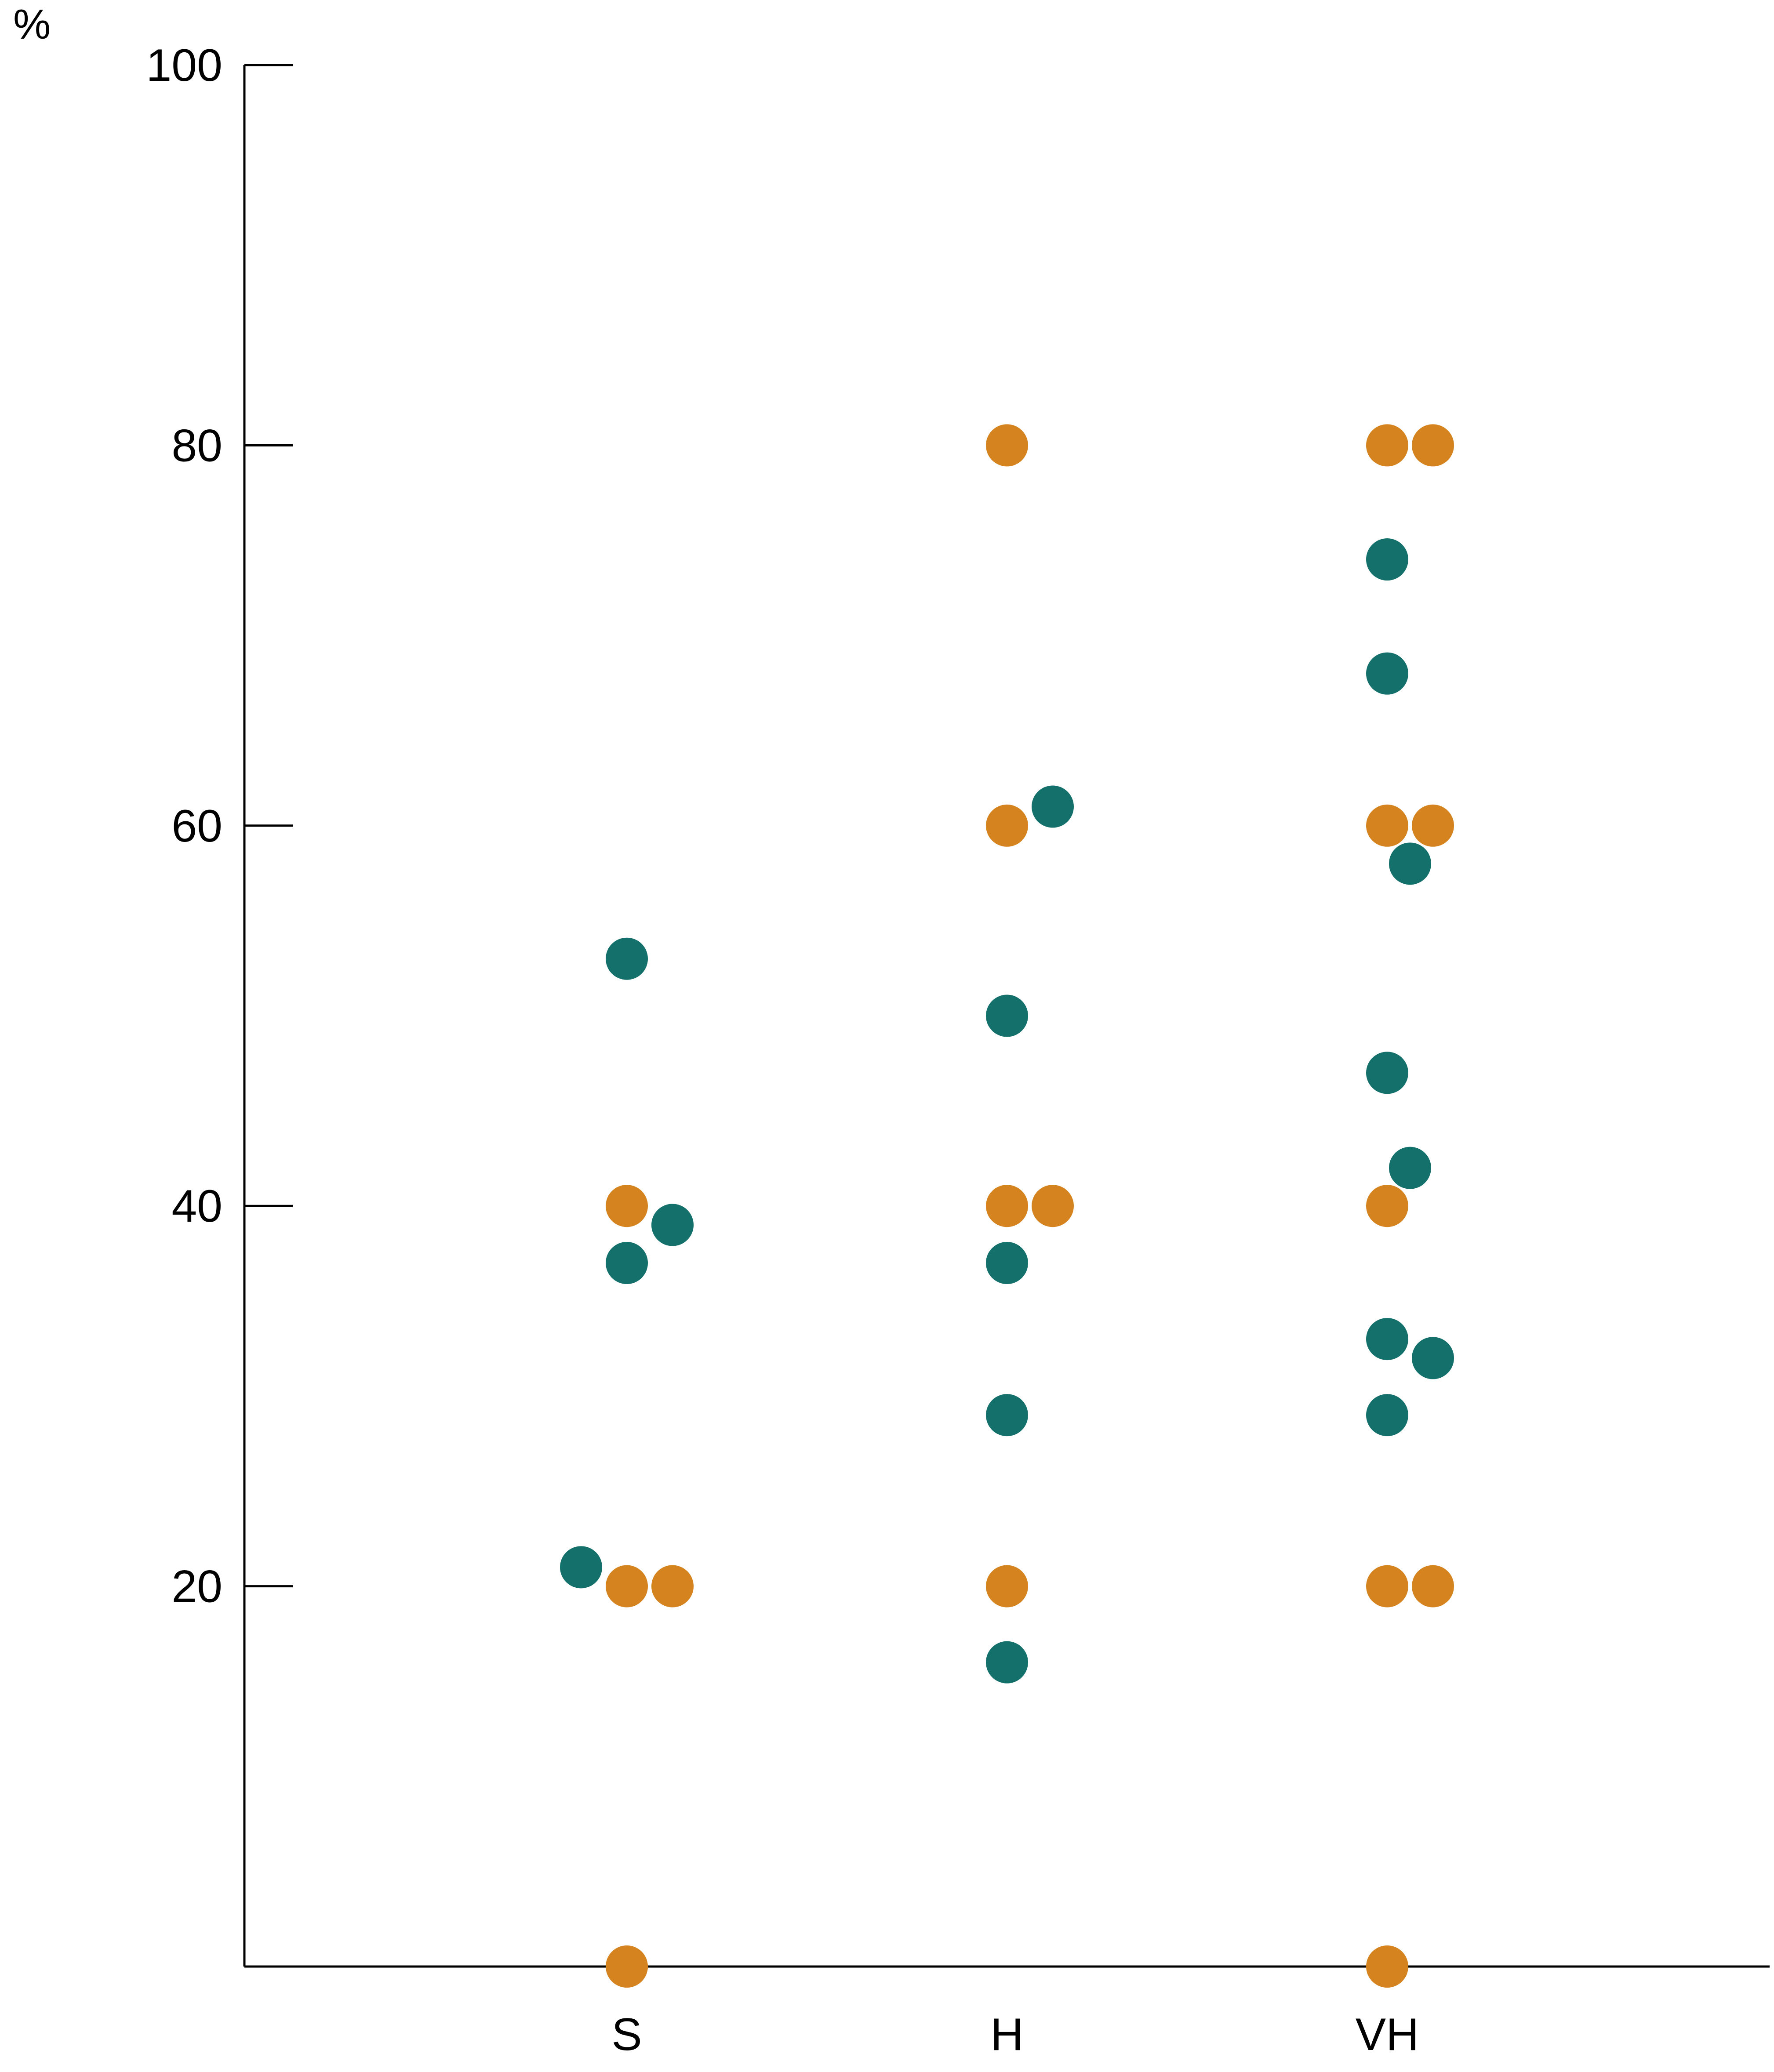 This screenshot has height=2072, width=1774. I want to click on x-tick-label: S, so click(627, 2034).